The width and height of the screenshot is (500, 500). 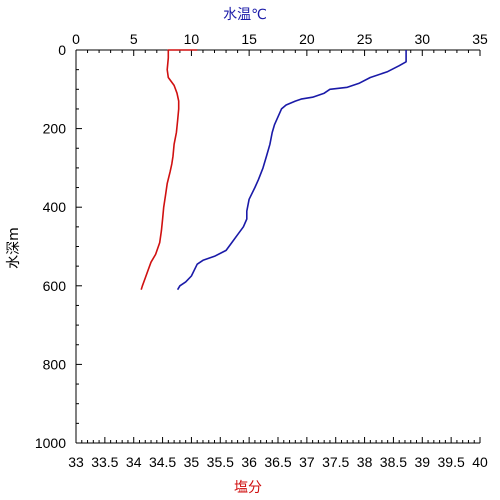 What do you see at coordinates (169, 169) in the screenshot?
I see `salinity-series-line` at bounding box center [169, 169].